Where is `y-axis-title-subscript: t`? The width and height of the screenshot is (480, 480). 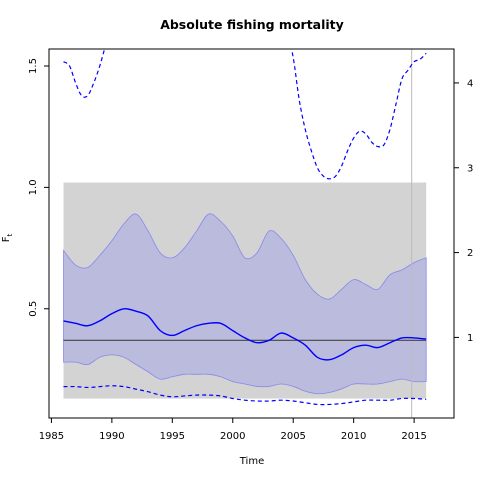 y-axis-title-subscript: t is located at coordinates (10, 234).